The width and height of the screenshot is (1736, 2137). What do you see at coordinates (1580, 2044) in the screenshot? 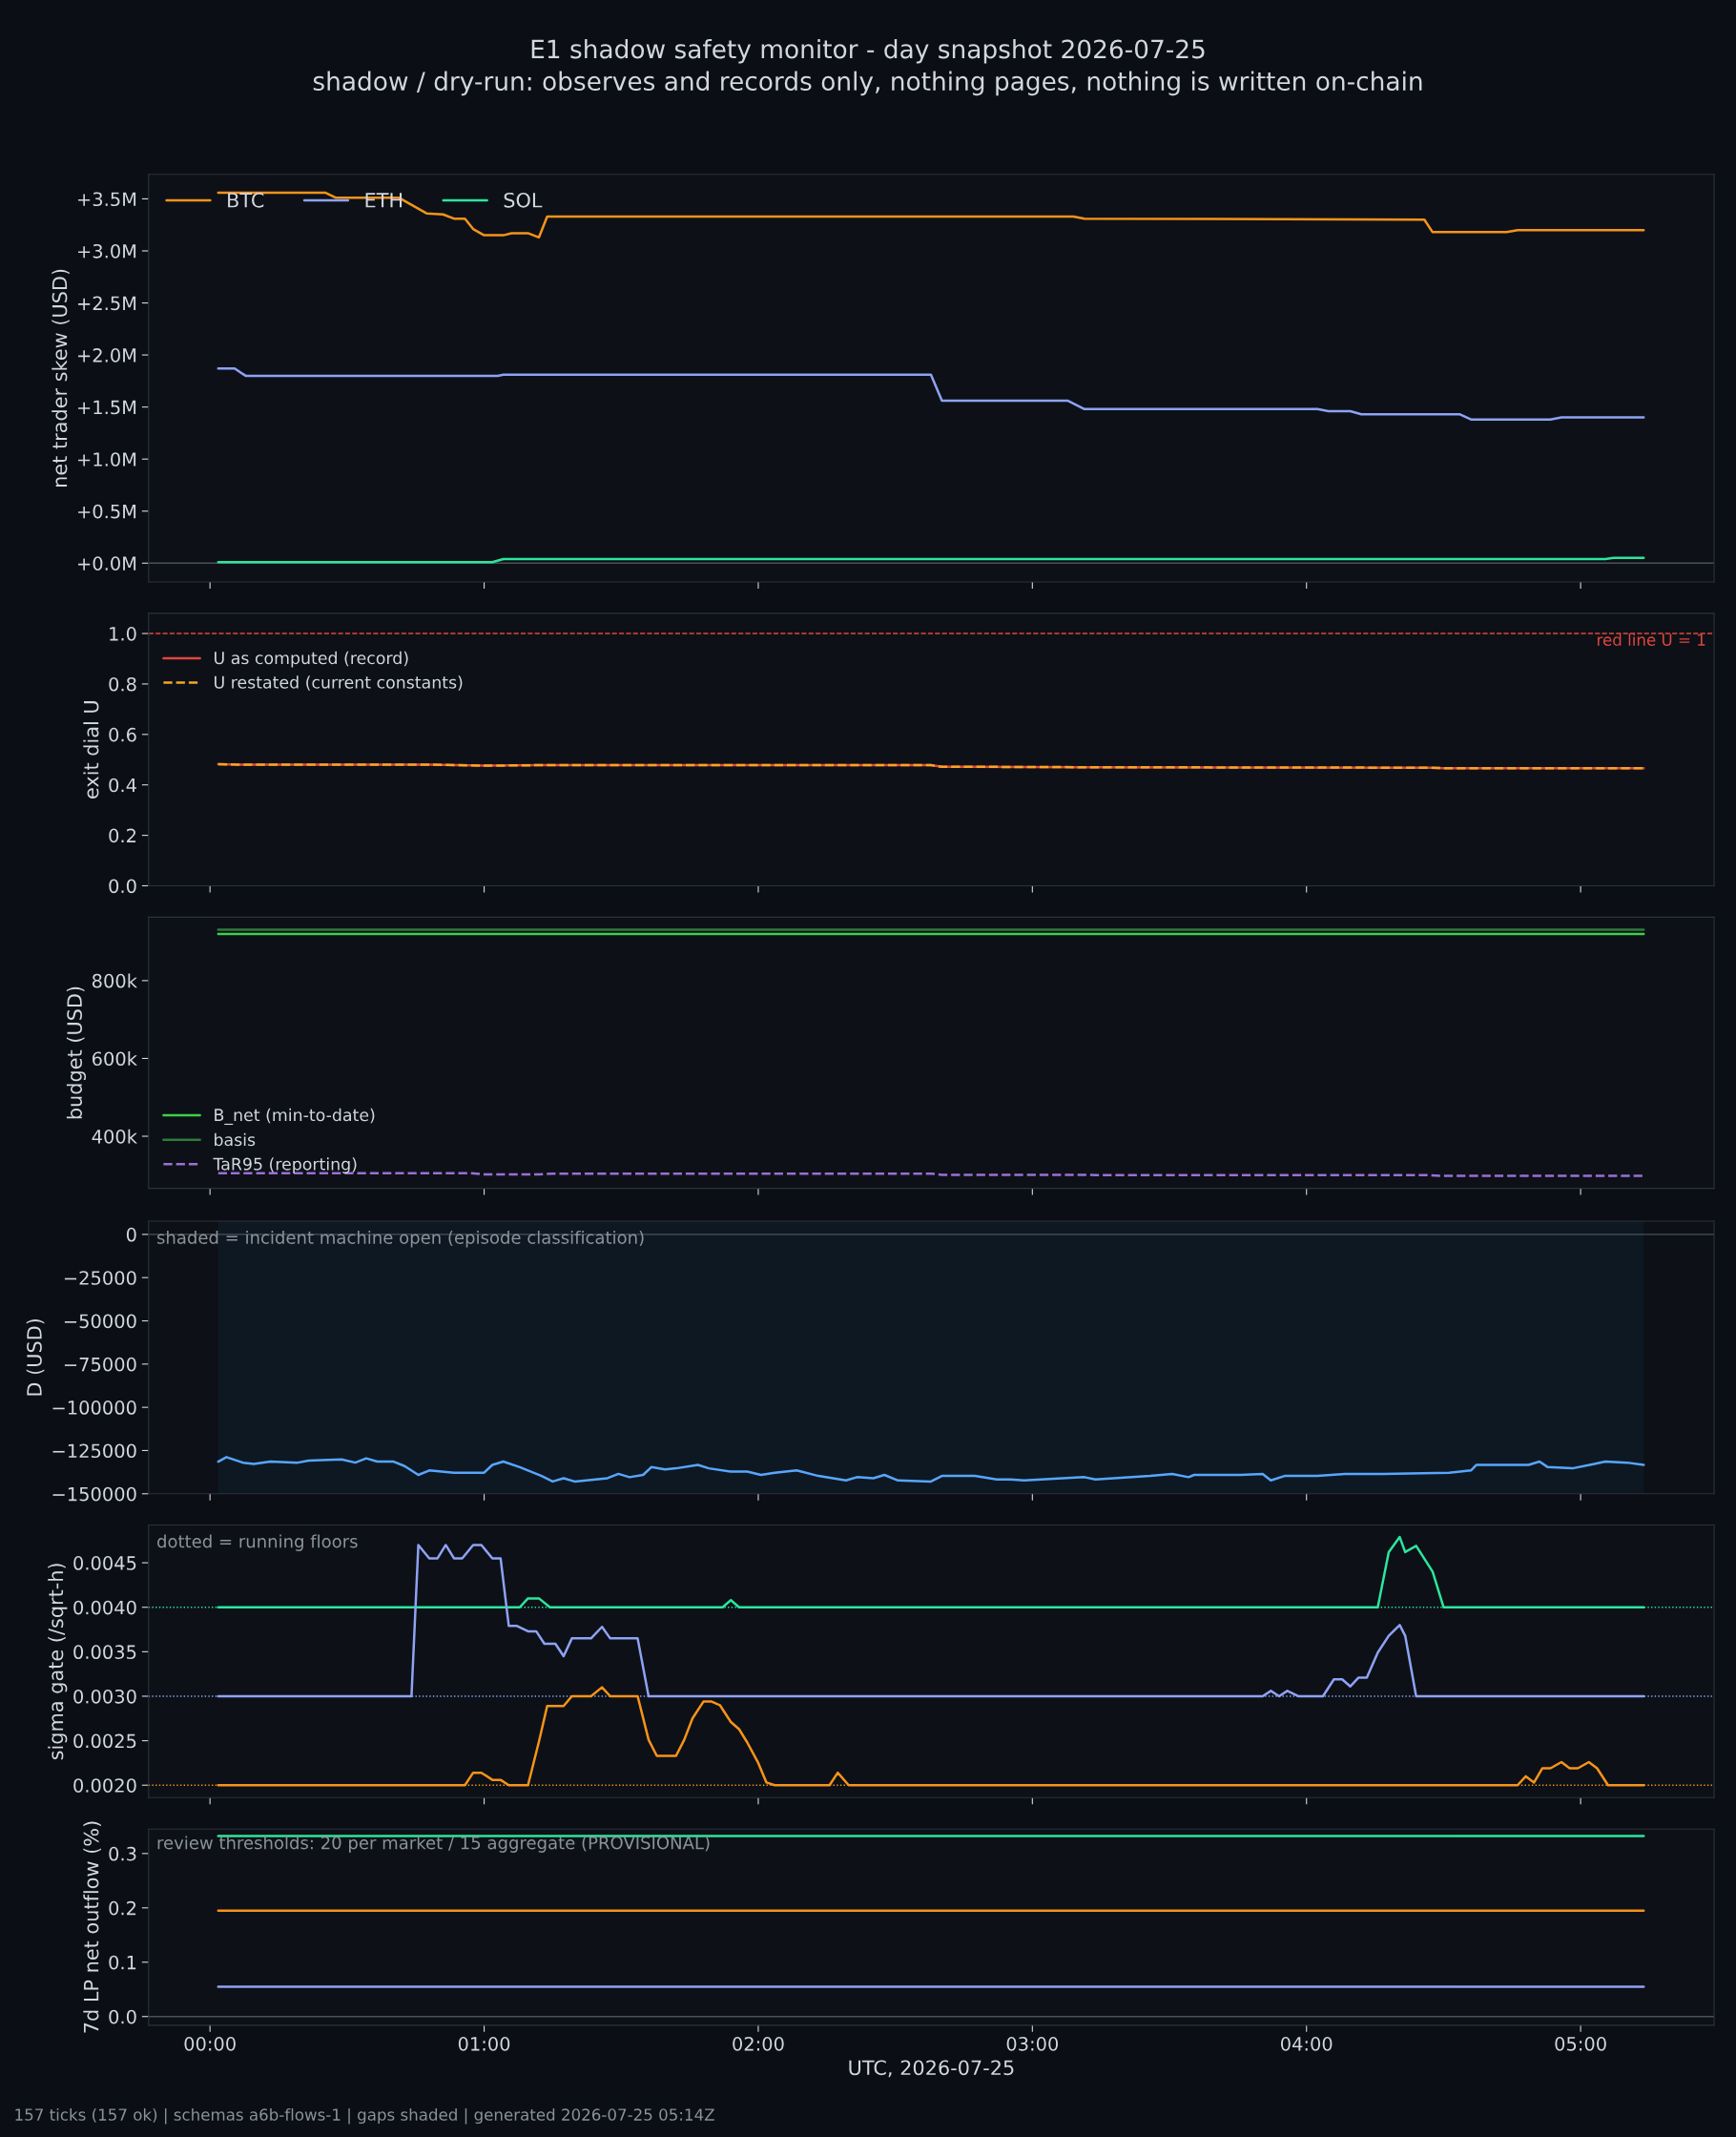
I see `x-tick-label: 05:00` at bounding box center [1580, 2044].